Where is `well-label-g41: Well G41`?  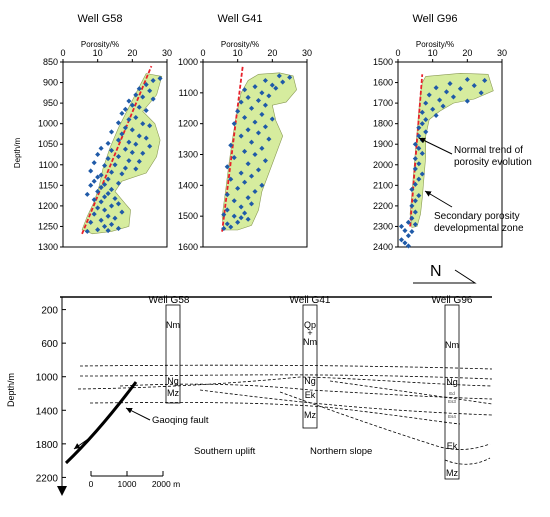 well-label-g41: Well G41 is located at coordinates (310, 300).